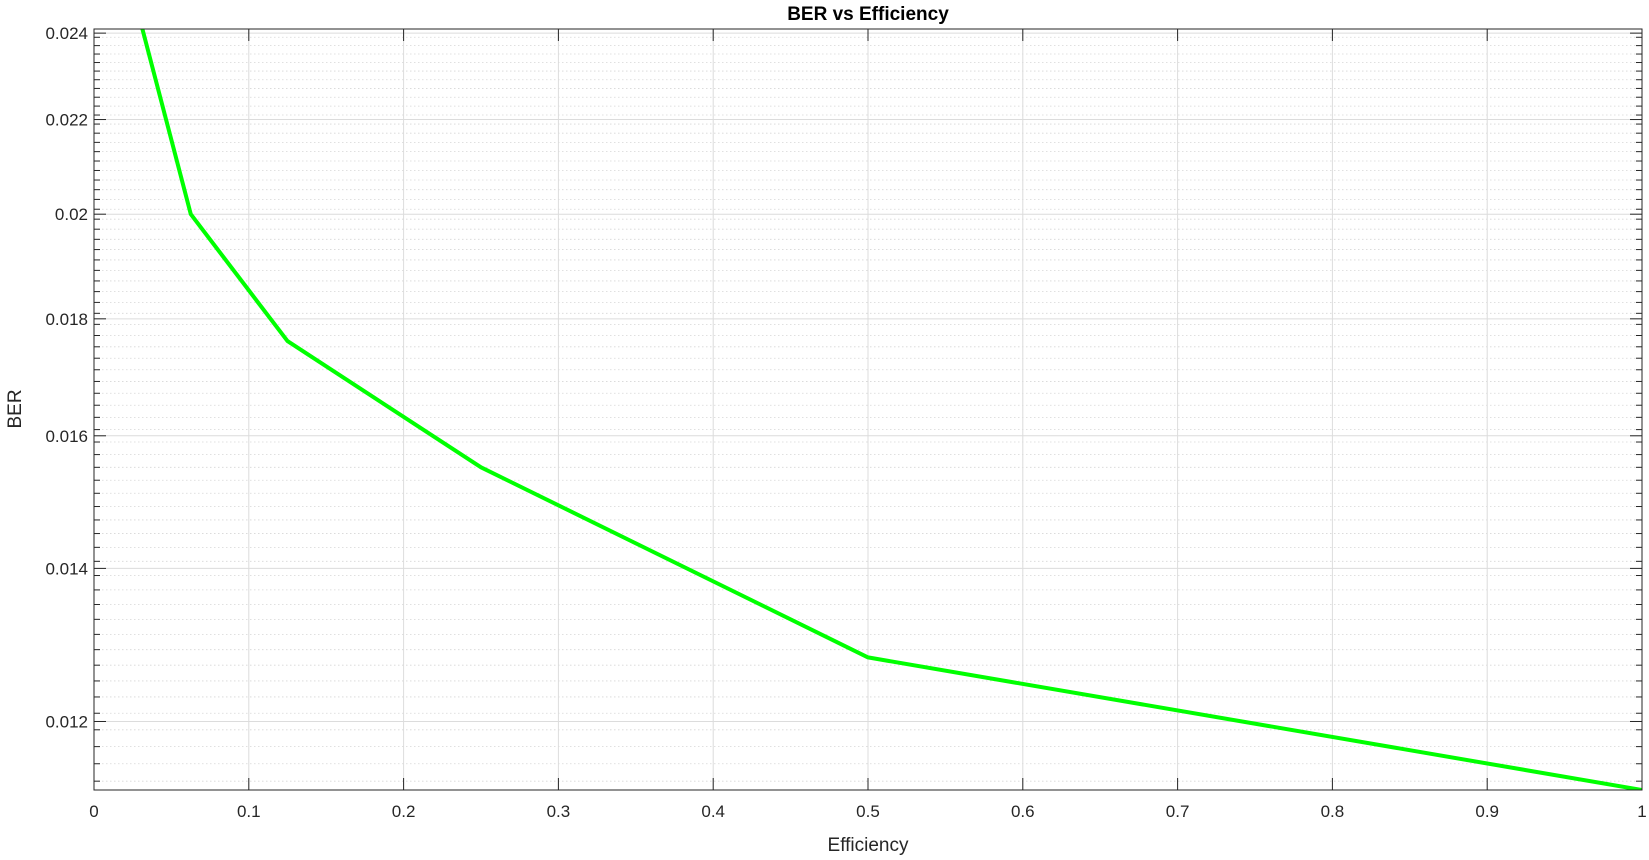 The image size is (1649, 860). I want to click on y-tick-label: 0.022, so click(66, 120).